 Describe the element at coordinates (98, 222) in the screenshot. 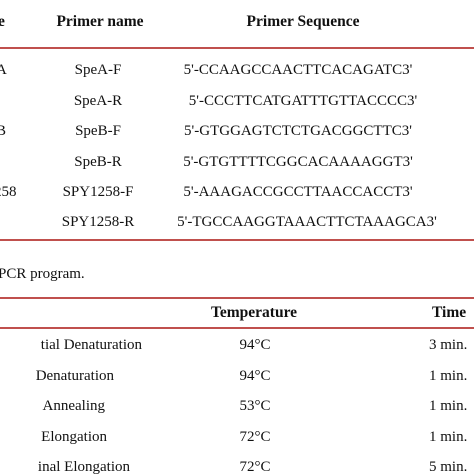

I see `table1-row-6-name: SPY1258-R` at that location.